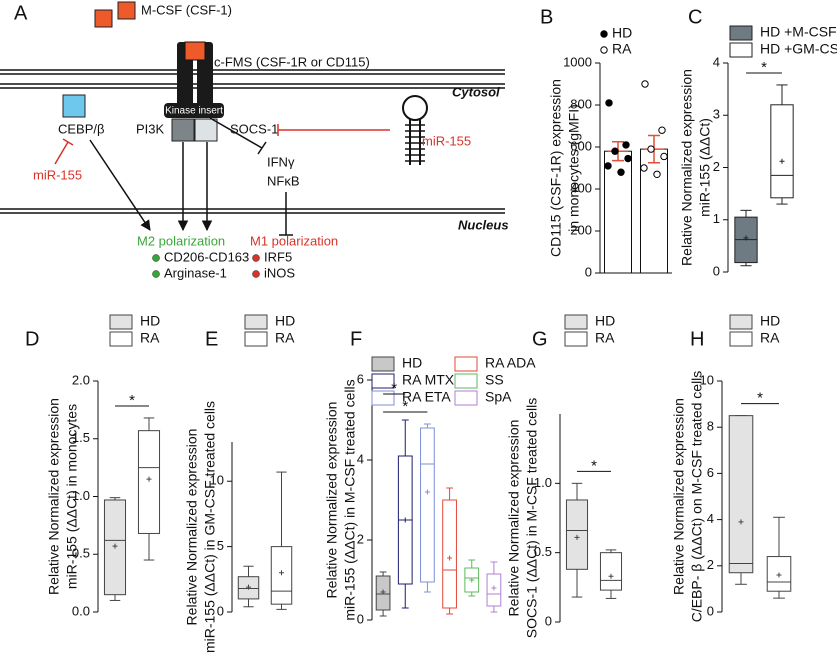 The width and height of the screenshot is (837, 657). I want to click on nuclear-membrane, so click(252, 211).